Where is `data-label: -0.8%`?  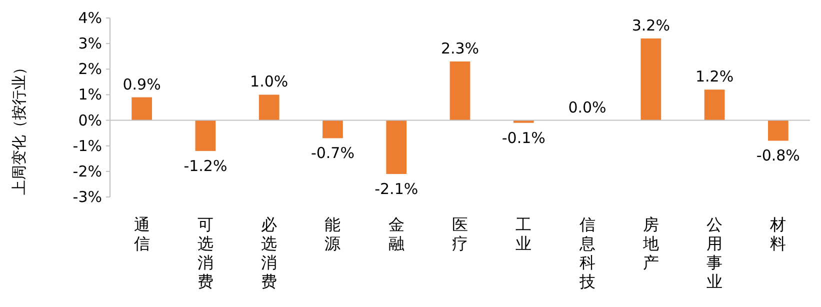
data-label: -0.8% is located at coordinates (778, 155).